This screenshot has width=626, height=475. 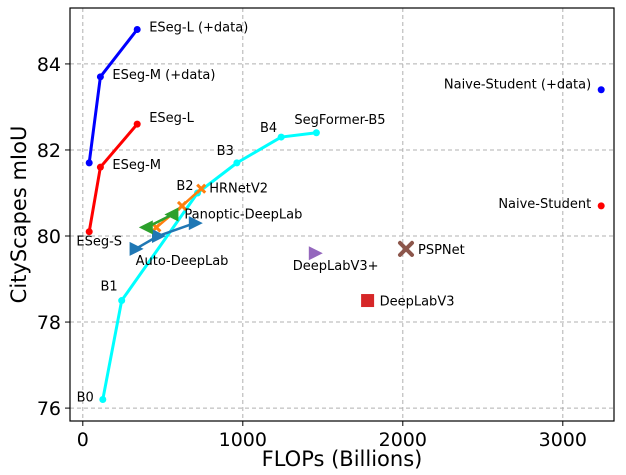 I want to click on series-deeplabv3, so click(x=368, y=301).